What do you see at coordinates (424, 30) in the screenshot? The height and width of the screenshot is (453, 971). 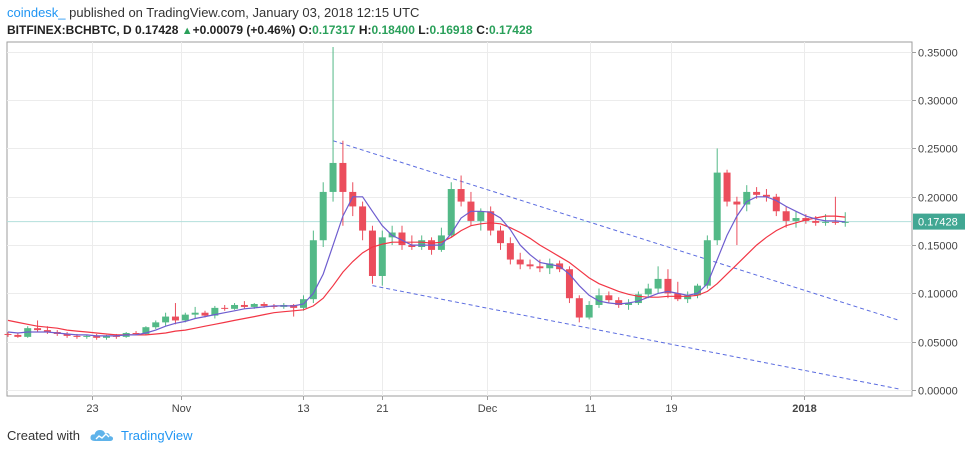 I see `low-label: L:` at bounding box center [424, 30].